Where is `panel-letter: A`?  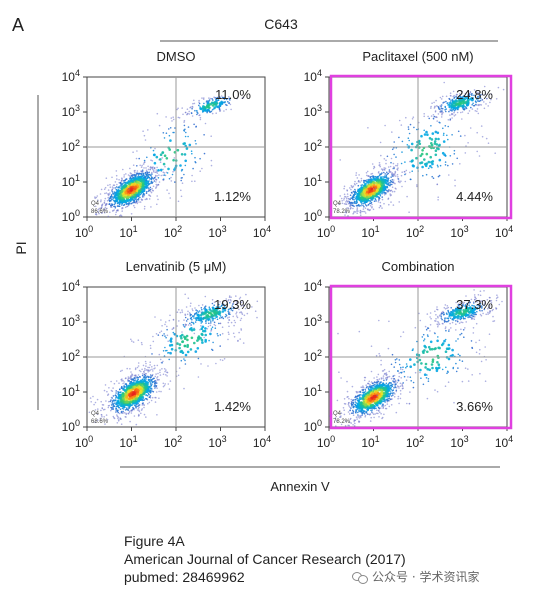
panel-letter: A is located at coordinates (18, 25).